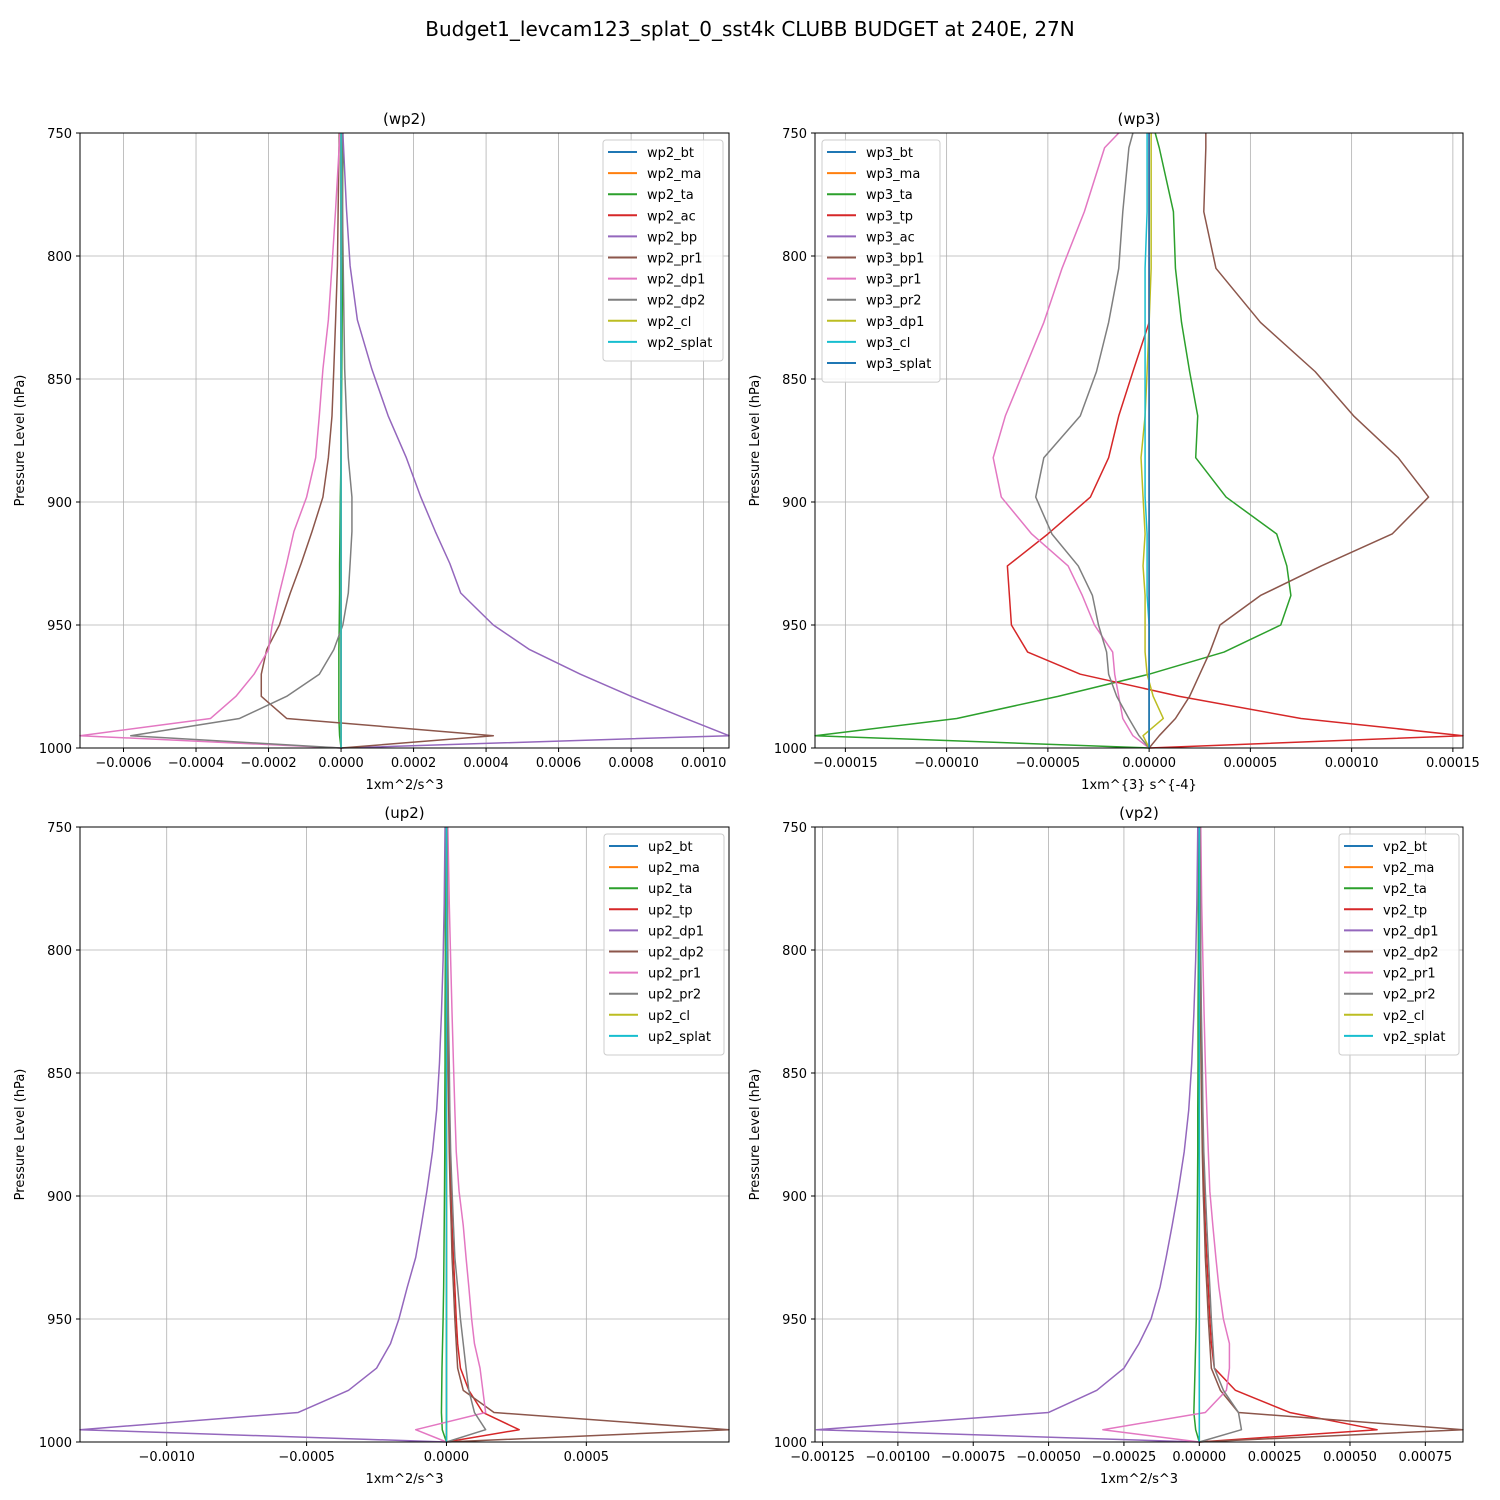  I want to click on series-line-up2_dp2, so click(587, 1134).